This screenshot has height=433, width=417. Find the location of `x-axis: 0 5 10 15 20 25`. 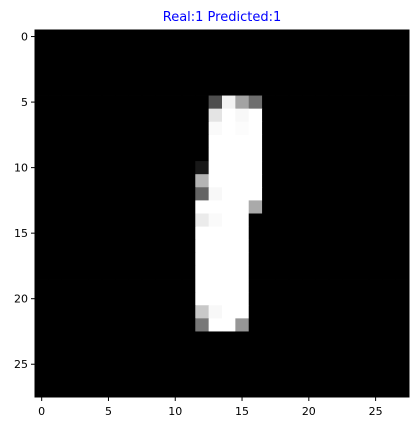

x-axis: 0 5 10 15 20 25 is located at coordinates (210, 407).